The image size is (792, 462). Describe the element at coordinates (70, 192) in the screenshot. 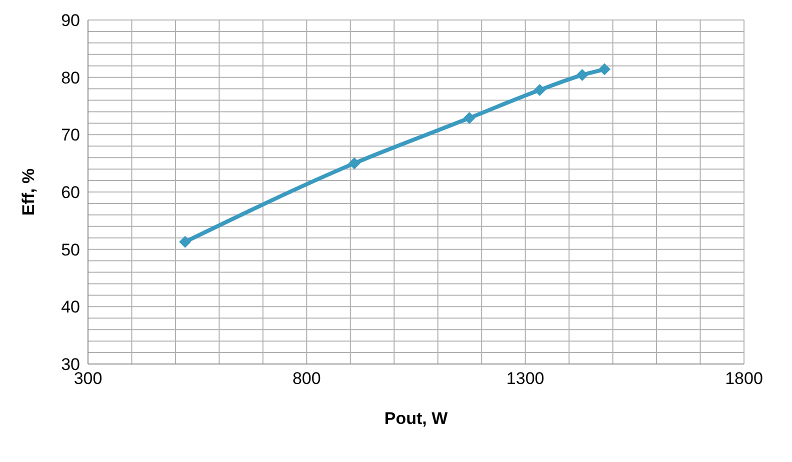

I see `y-tick-label: 60` at that location.